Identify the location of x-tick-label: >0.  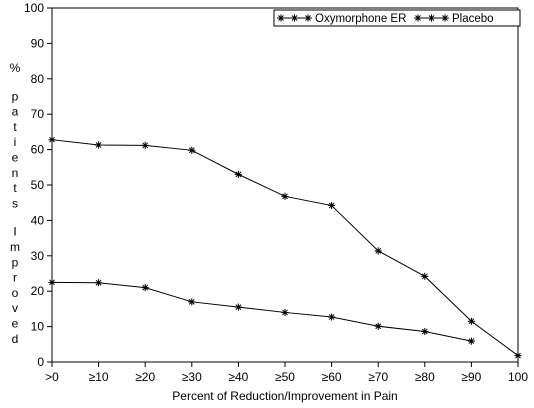
(52, 377).